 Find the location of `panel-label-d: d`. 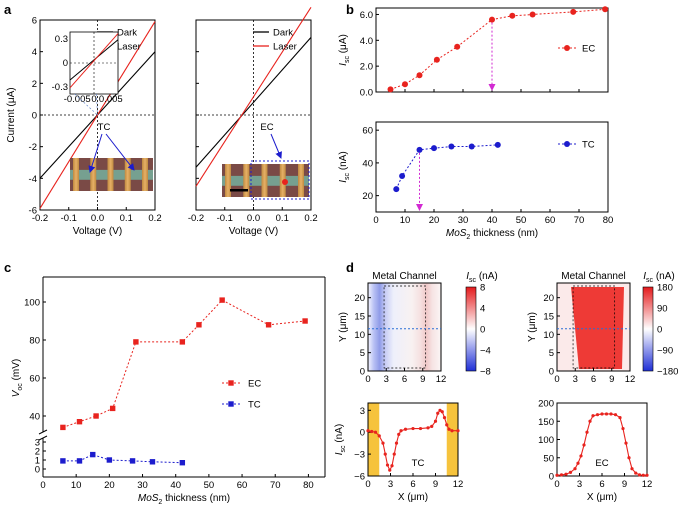

panel-label-d: d is located at coordinates (350, 267).